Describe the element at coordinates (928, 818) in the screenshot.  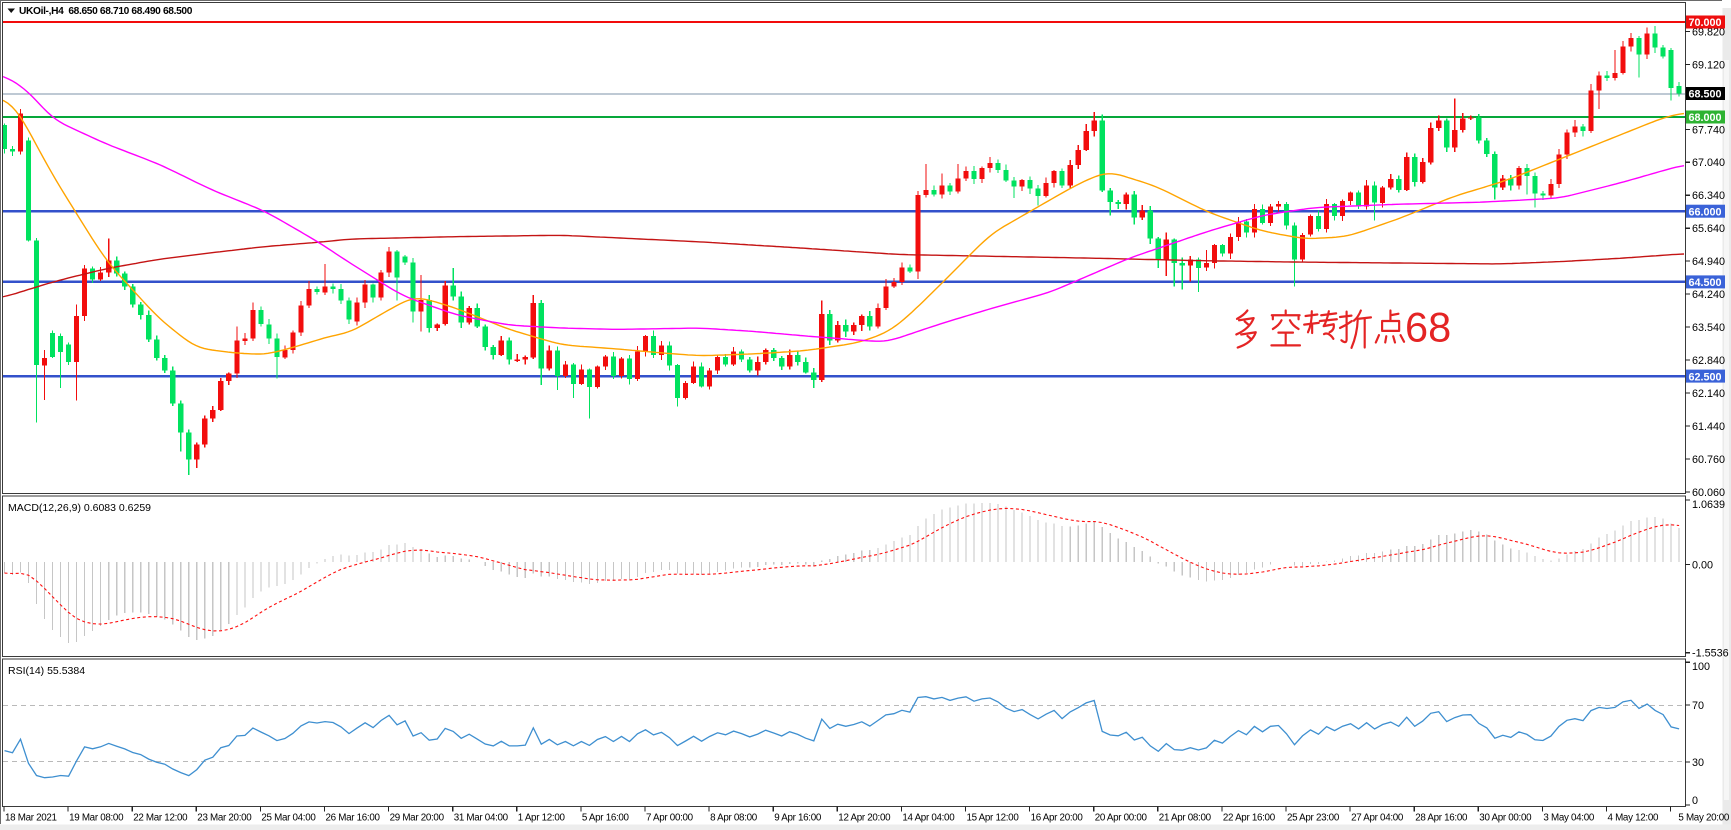
I see `svg-text: 14 Apr 04:00` at that location.